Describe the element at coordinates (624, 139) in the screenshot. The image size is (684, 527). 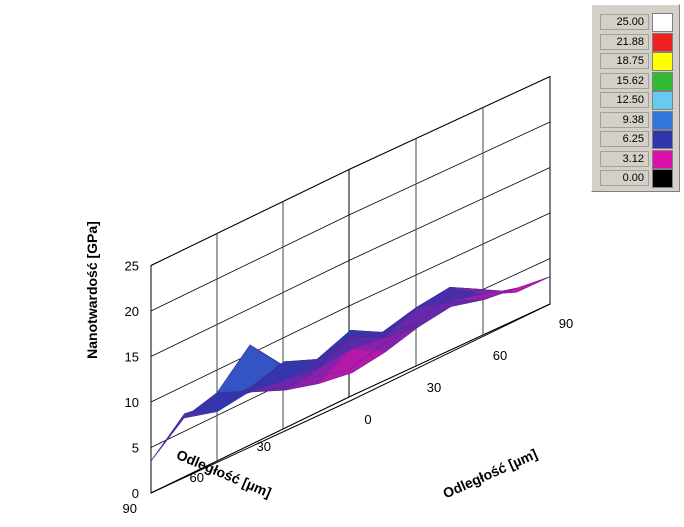
I see `legend-value: 6.25` at that location.